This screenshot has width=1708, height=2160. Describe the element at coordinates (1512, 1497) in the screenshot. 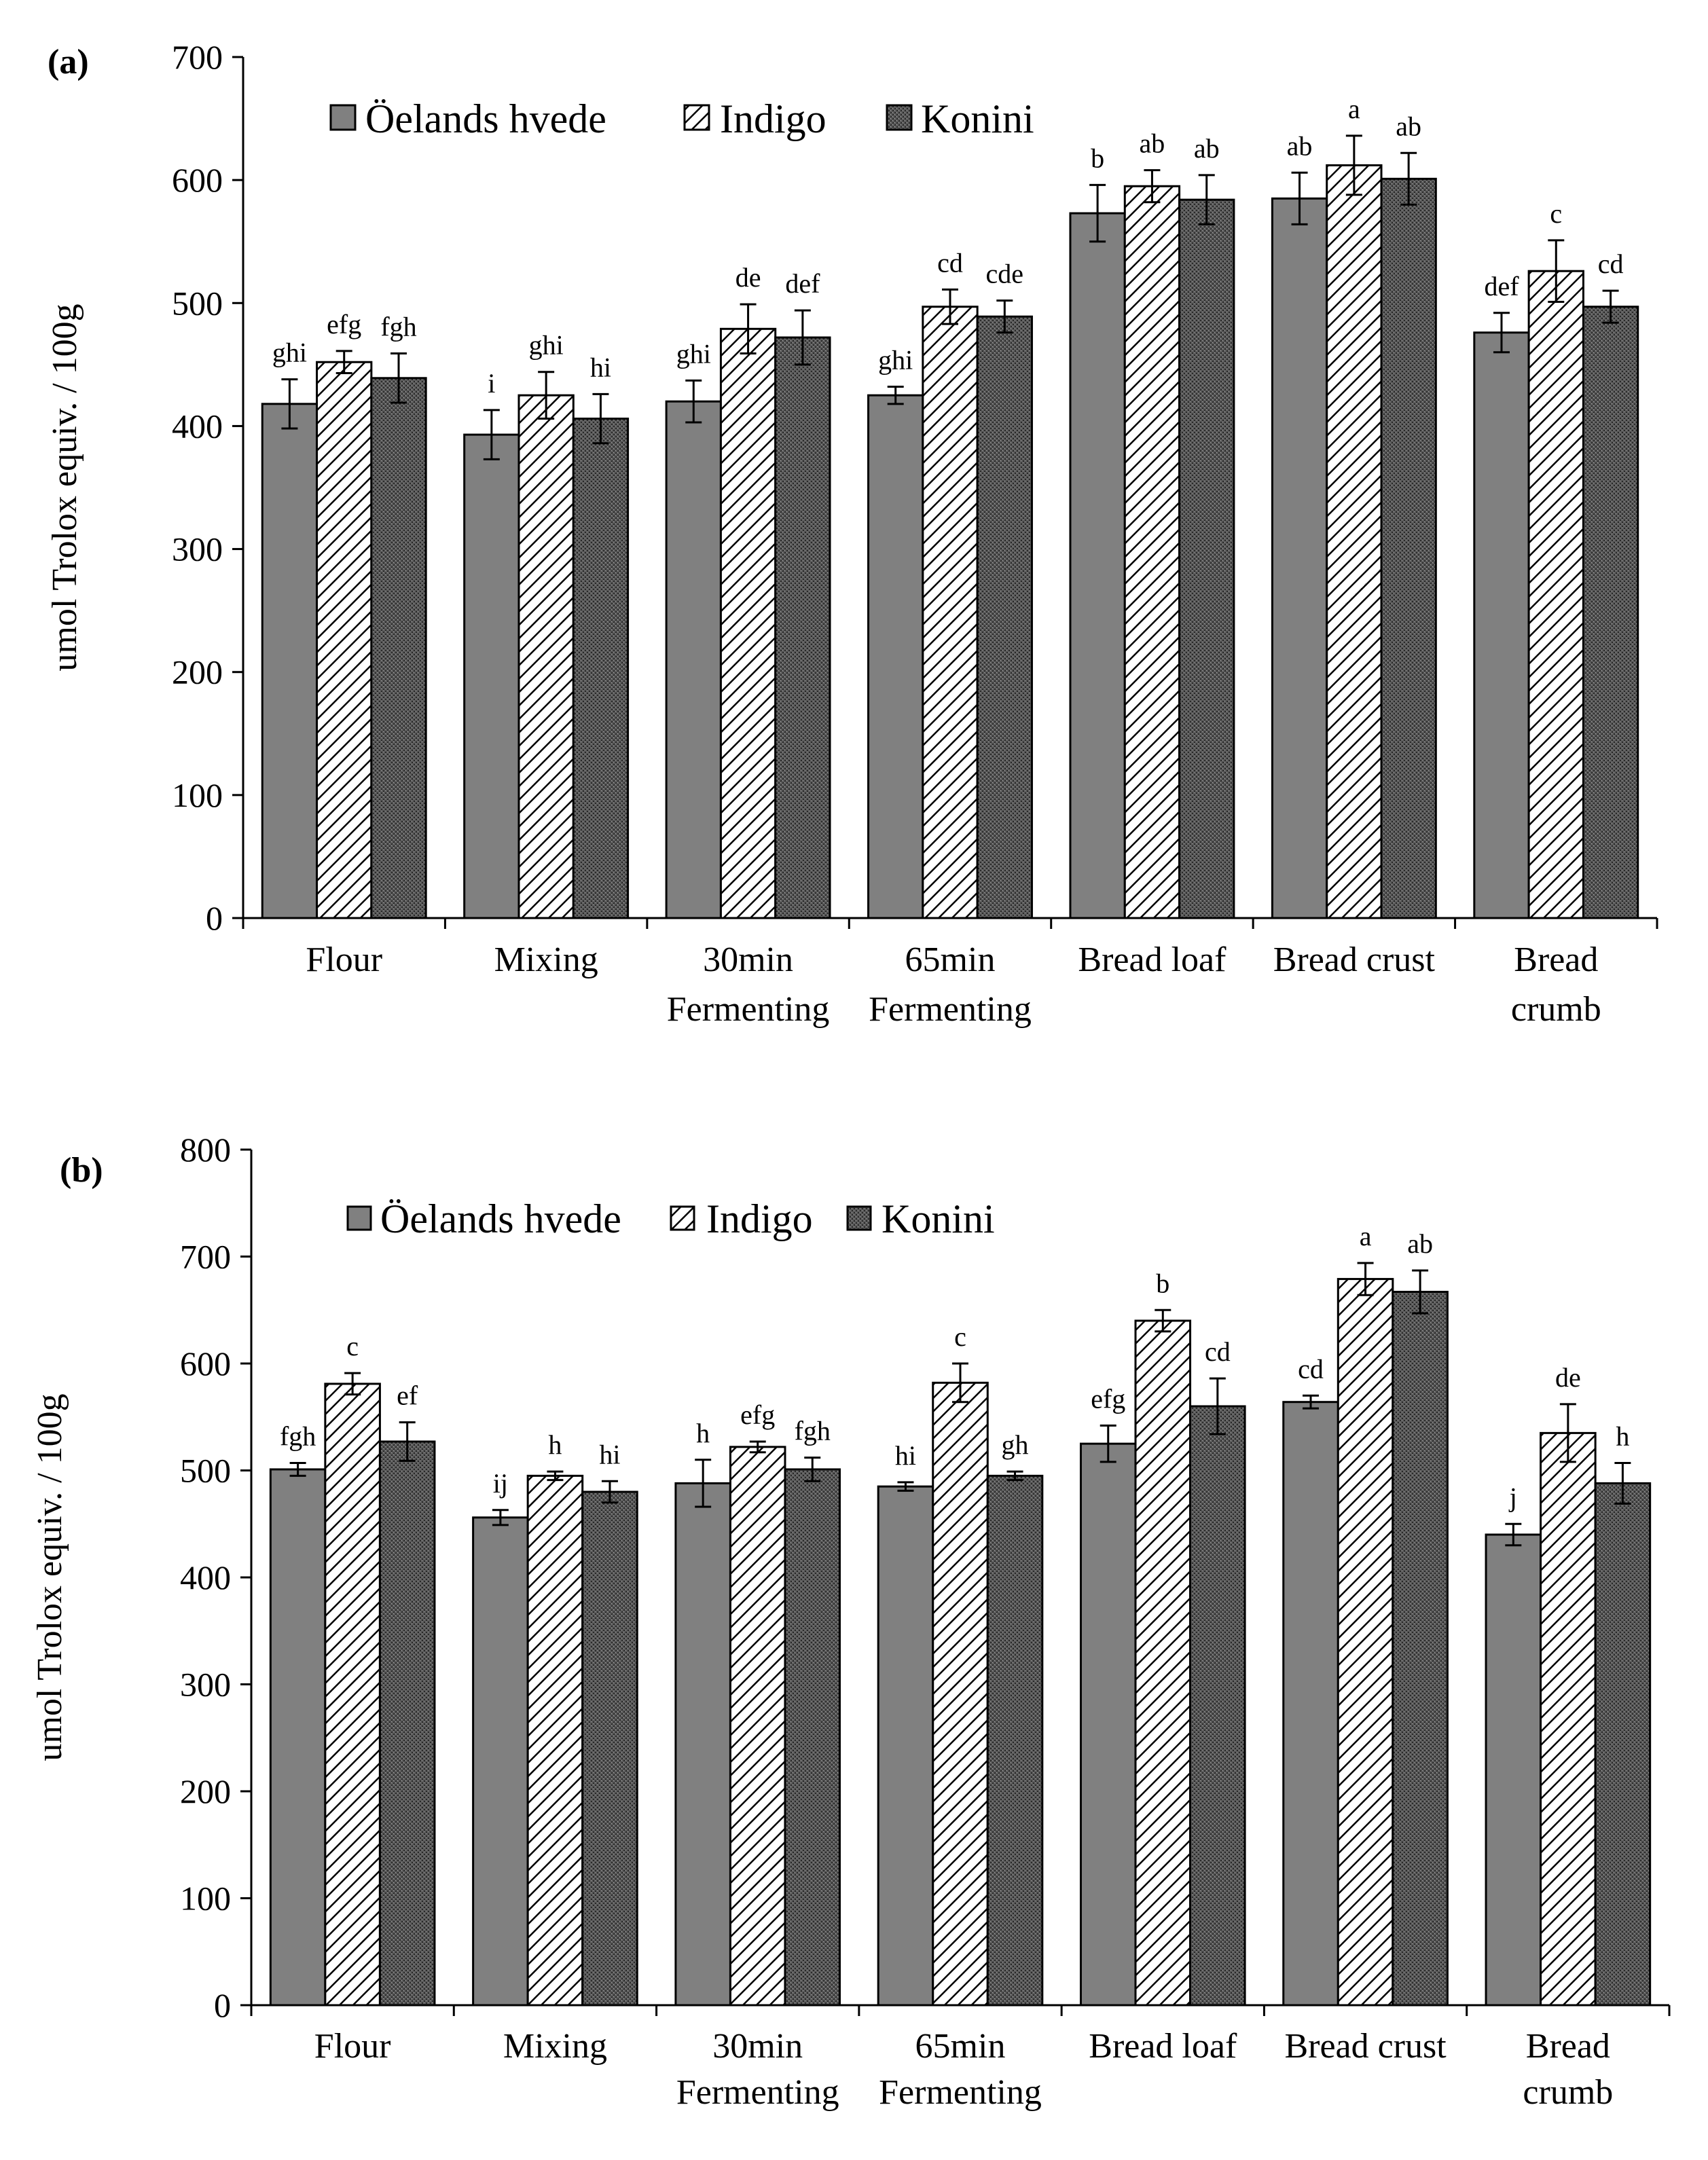

I see `significance-label: j` at that location.